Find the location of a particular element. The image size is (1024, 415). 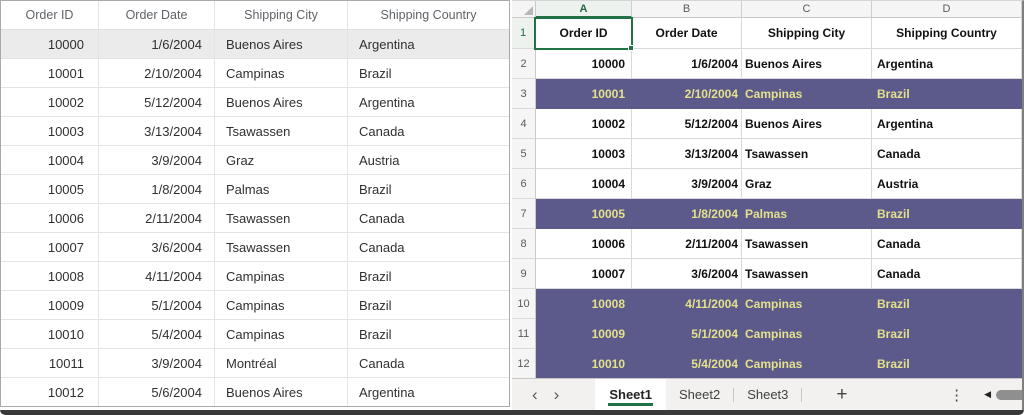

grid-cell: 5/12/2004 is located at coordinates (157, 102).